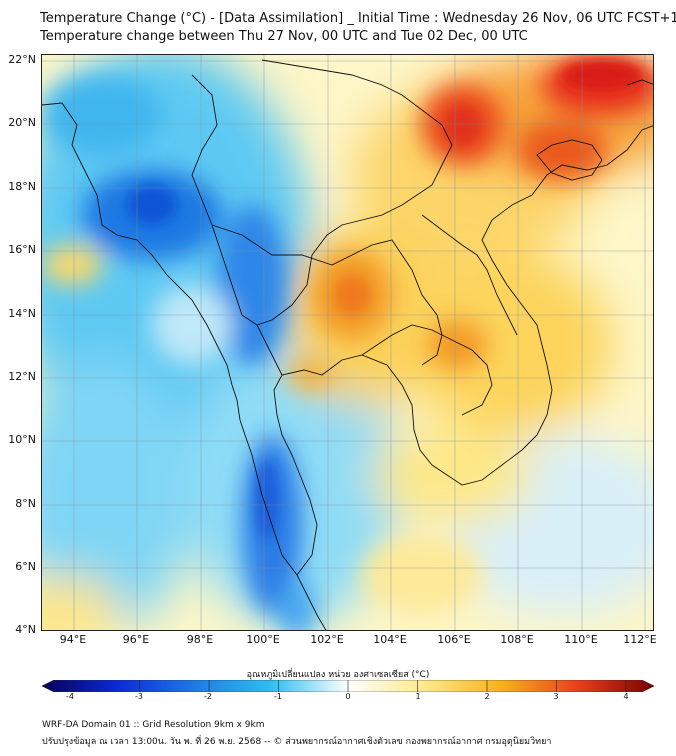 This screenshot has height=756, width=676. Describe the element at coordinates (22, 439) in the screenshot. I see `lat-label-10n: 10°N` at that location.